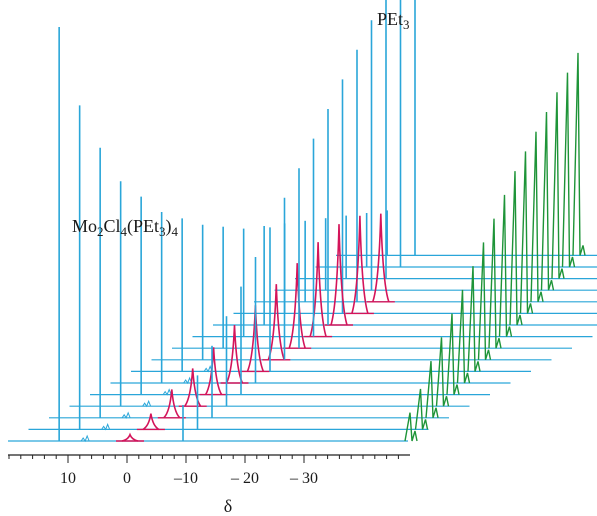 This screenshot has height=516, width=597. What do you see at coordinates (68, 478) in the screenshot?
I see `x-tick-label: 10` at bounding box center [68, 478].